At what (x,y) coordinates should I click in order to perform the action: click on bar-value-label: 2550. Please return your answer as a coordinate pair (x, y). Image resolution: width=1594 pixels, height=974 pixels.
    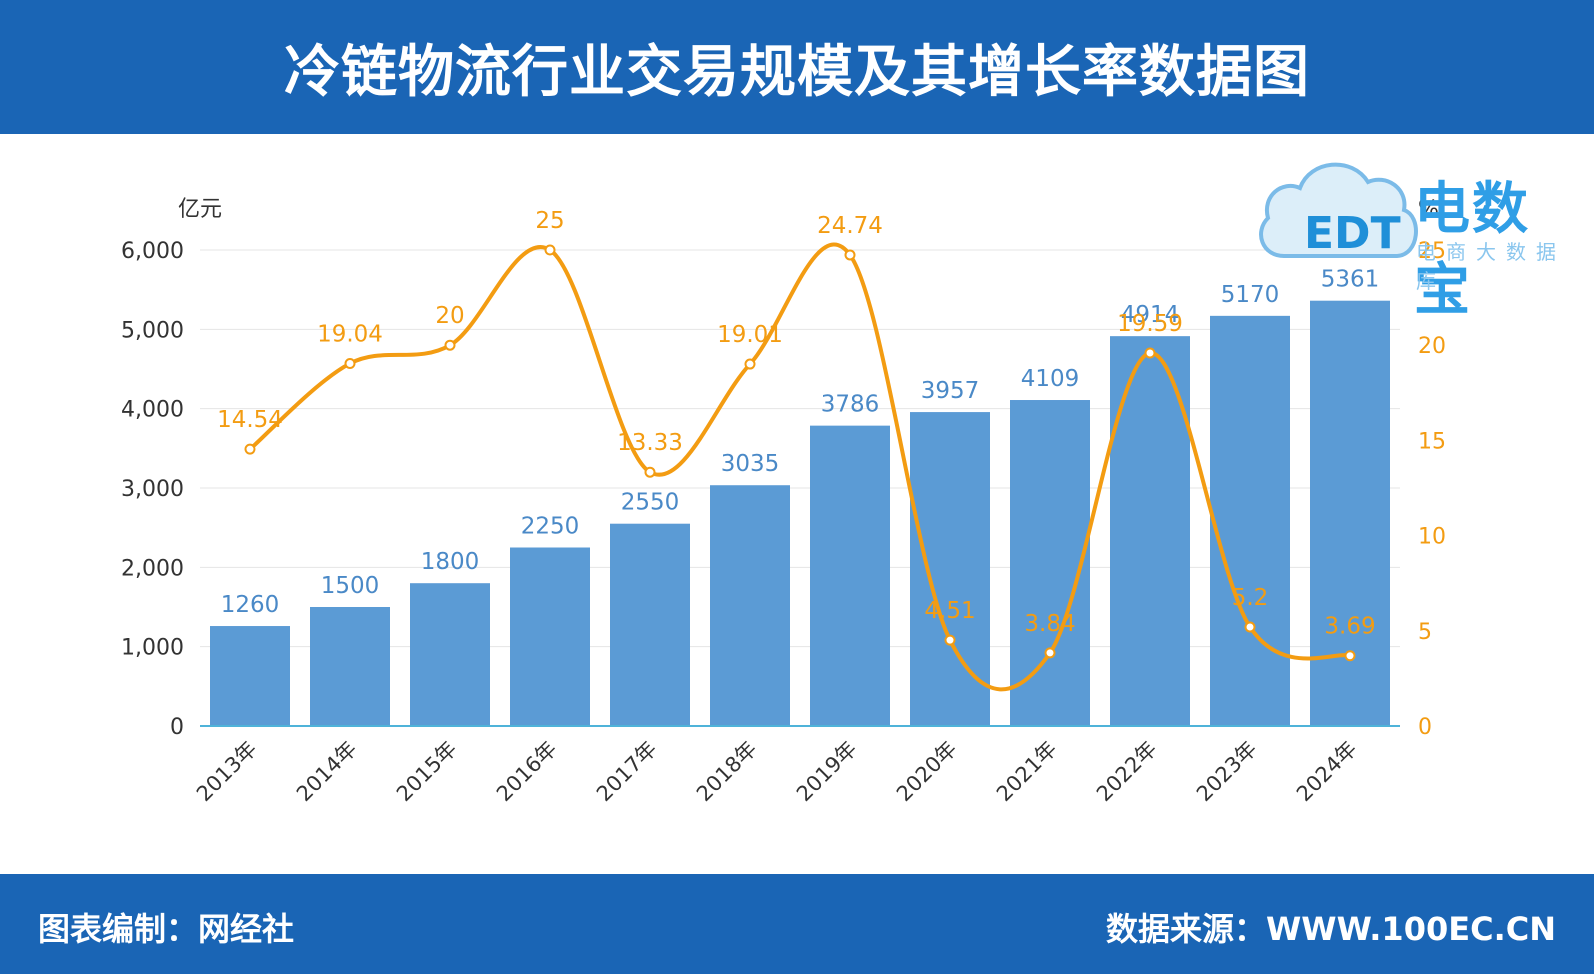
    Looking at the image, I should click on (650, 503).